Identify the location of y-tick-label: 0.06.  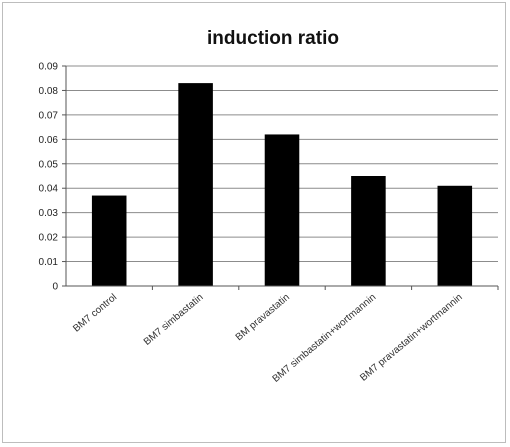
(49, 140).